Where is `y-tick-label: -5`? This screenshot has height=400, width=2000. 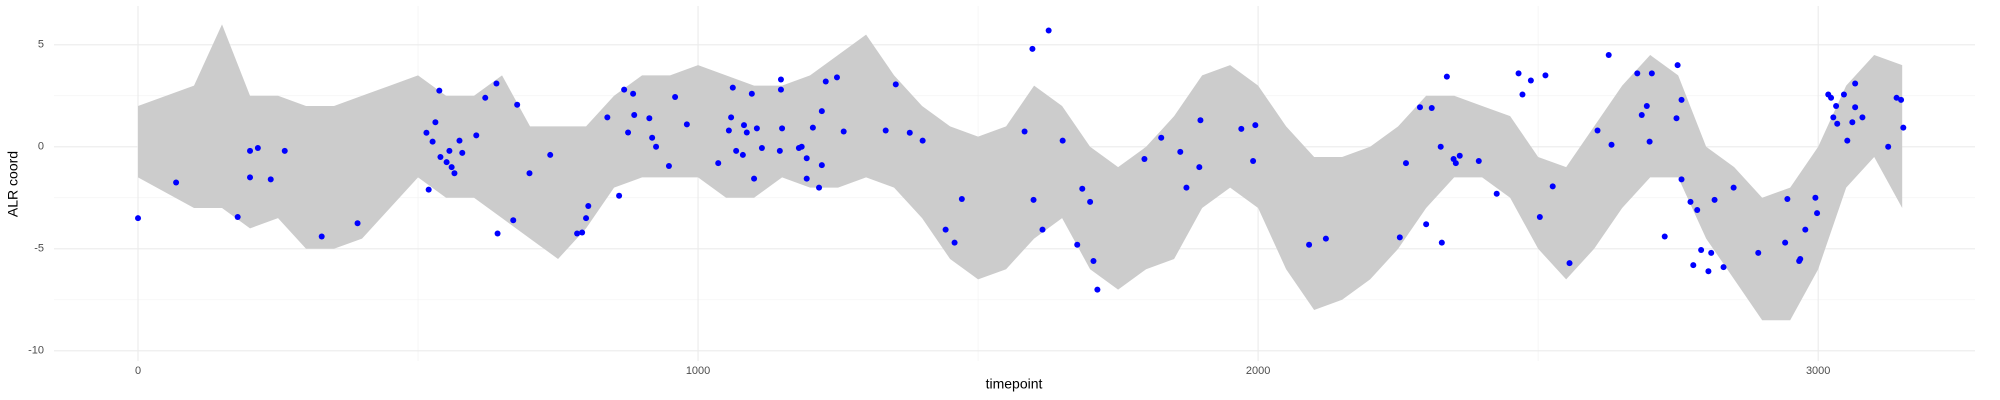 y-tick-label: -5 is located at coordinates (39, 249).